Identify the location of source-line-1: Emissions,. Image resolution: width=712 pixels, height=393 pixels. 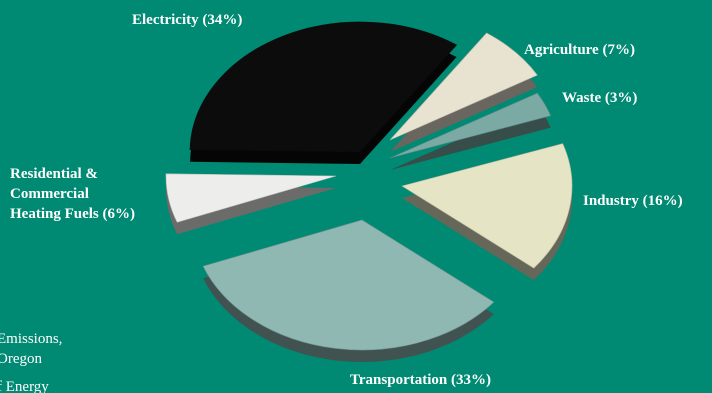
(31, 339).